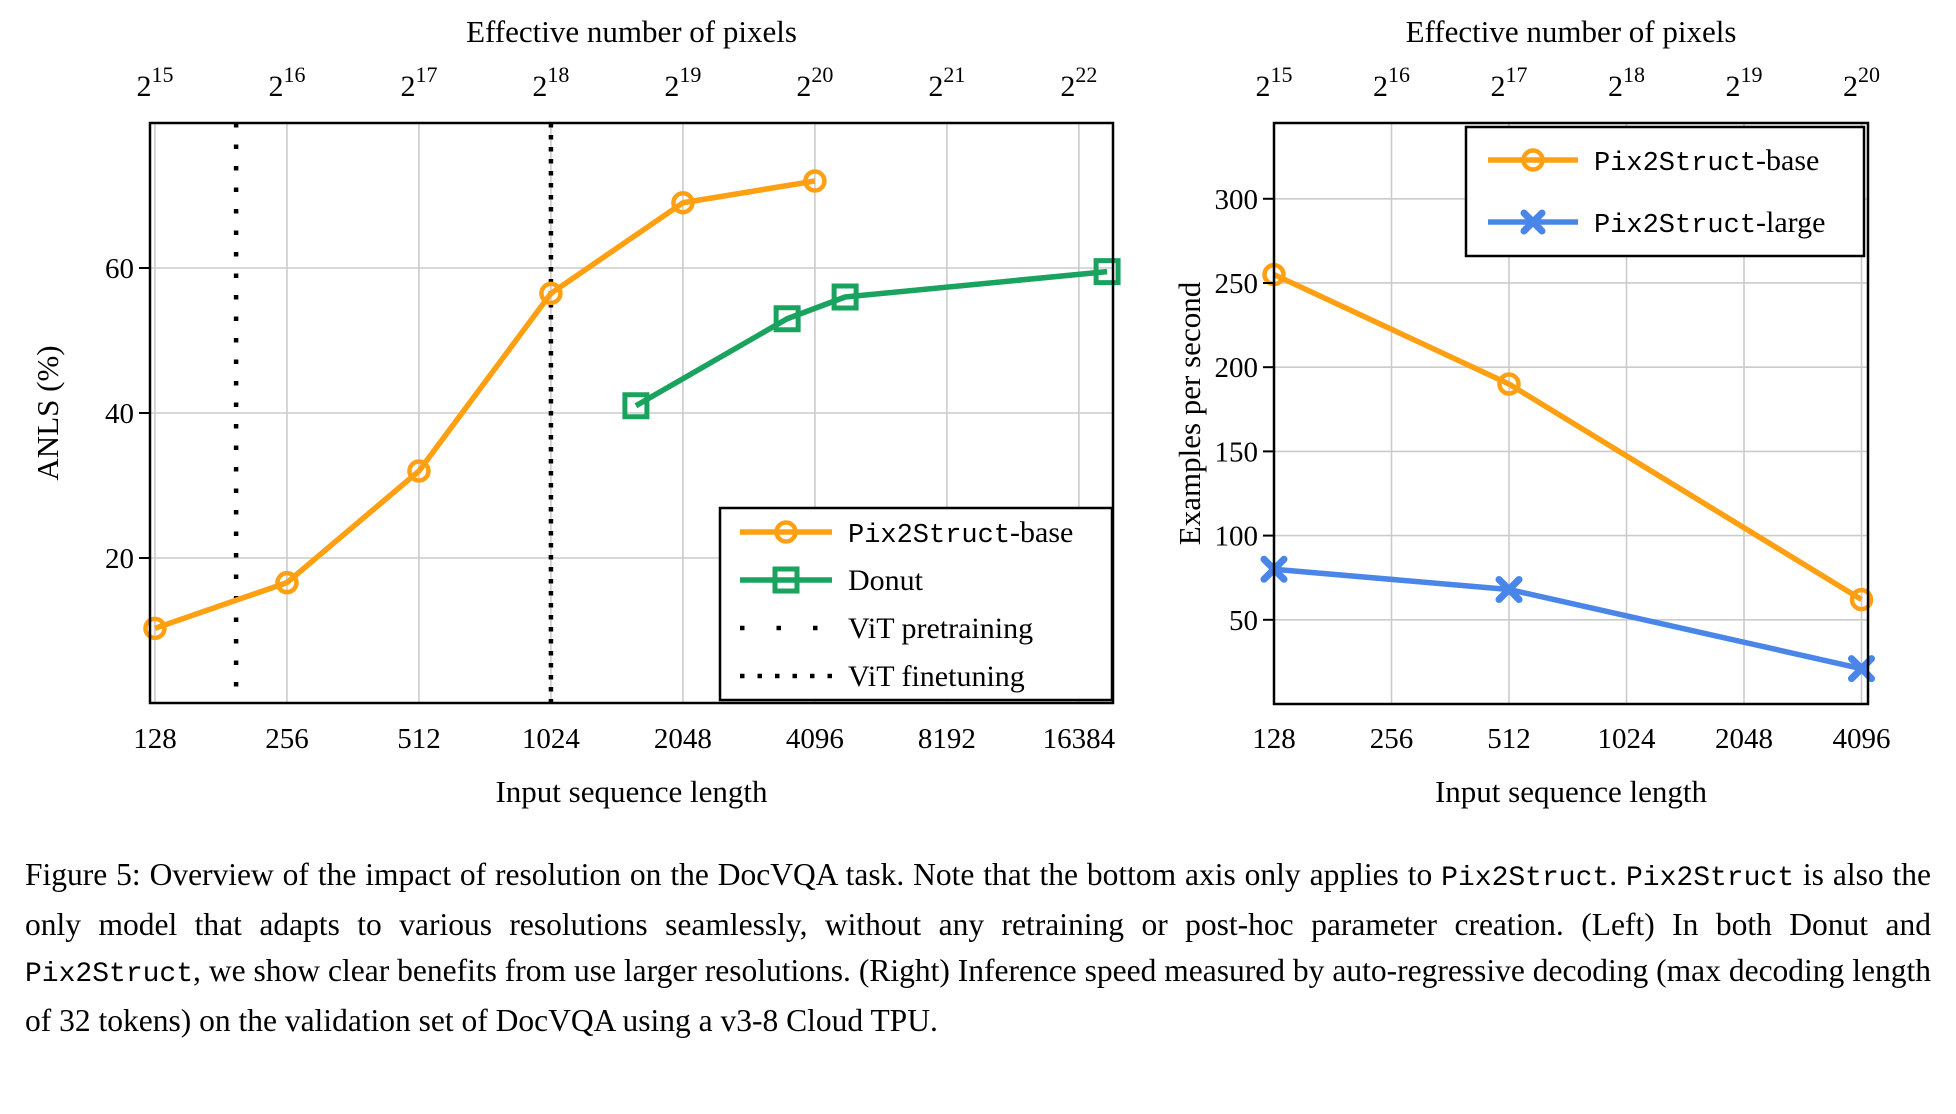  Describe the element at coordinates (1189, 413) in the screenshot. I see `y-axis-label: Examples per second` at that location.